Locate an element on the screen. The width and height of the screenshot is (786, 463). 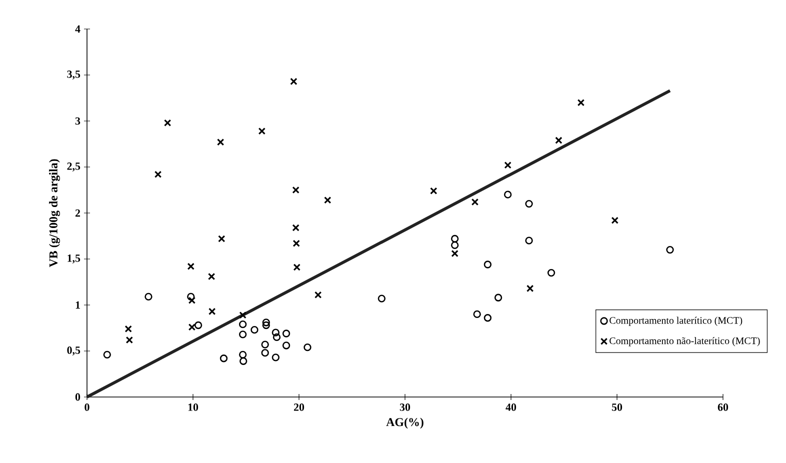
y-axis-title: VB (g/100g de argila) is located at coordinates (54, 213).